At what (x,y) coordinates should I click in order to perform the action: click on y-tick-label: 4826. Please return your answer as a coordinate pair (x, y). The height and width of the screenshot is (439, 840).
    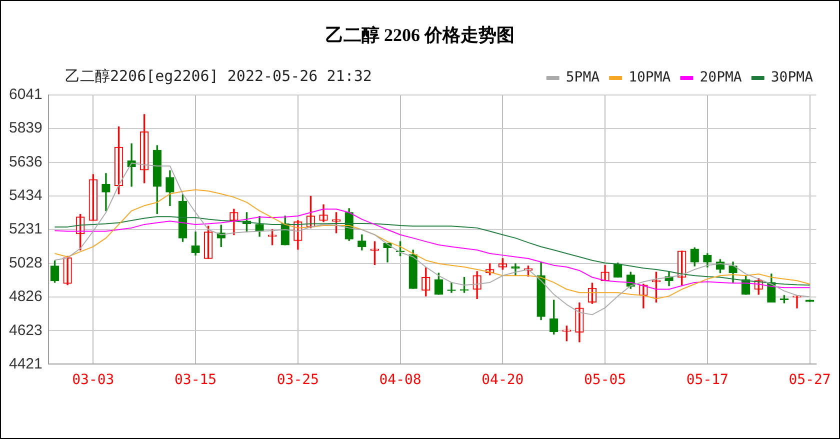
    Looking at the image, I should click on (25, 297).